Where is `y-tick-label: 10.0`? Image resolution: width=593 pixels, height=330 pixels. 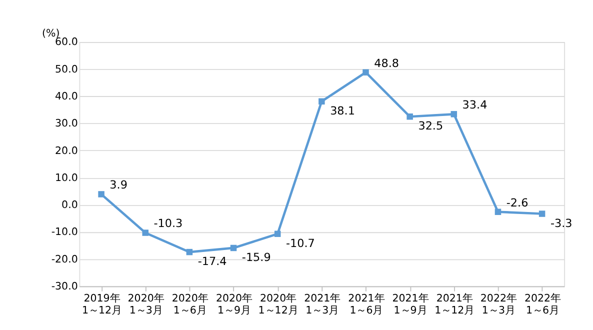 y-tick-label: 10.0 is located at coordinates (66, 178).